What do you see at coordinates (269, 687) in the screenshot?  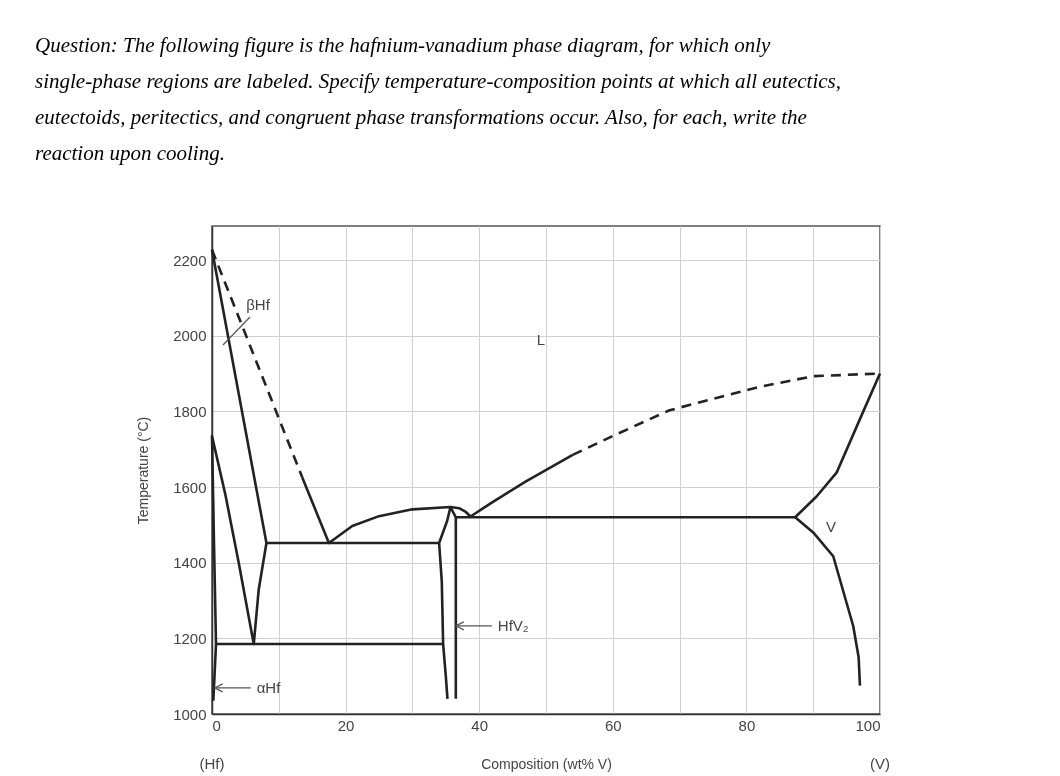 I see `annotation: αHf` at bounding box center [269, 687].